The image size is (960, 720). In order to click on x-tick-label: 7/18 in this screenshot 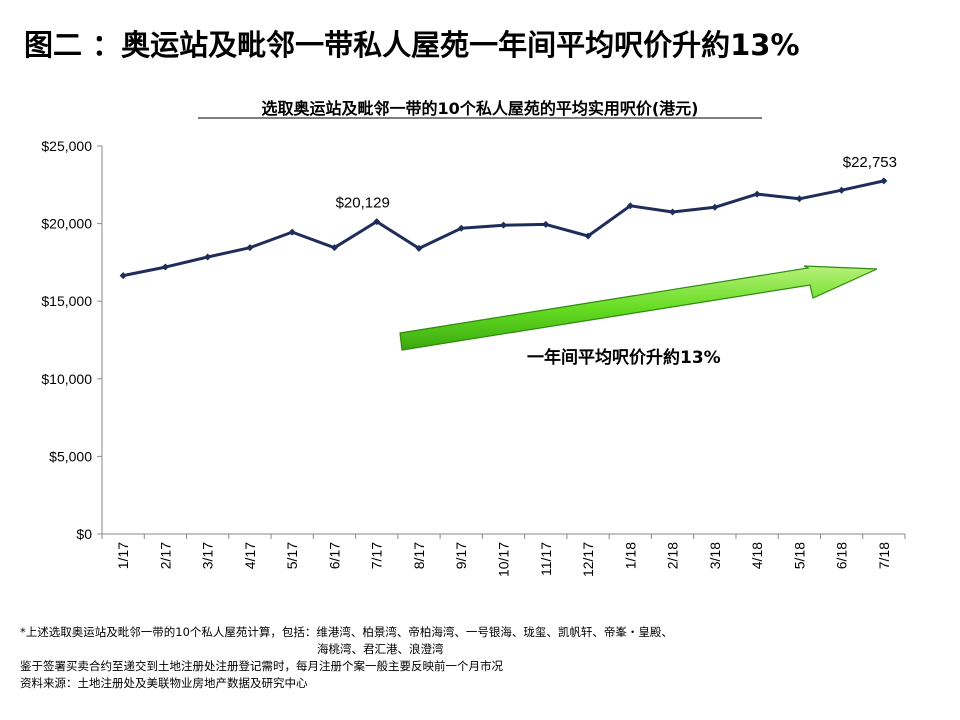, I will do `click(884, 555)`.